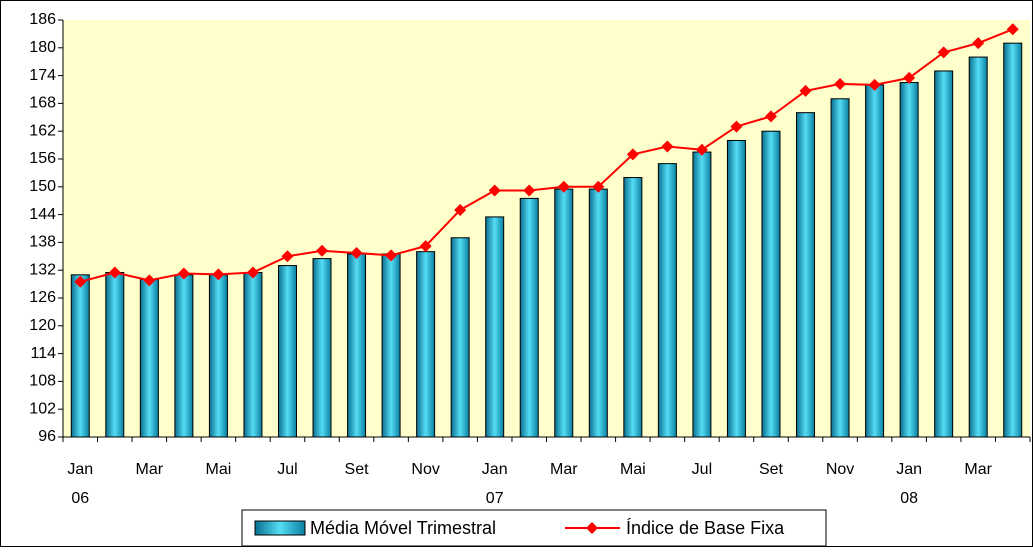 The image size is (1033, 552). I want to click on x-group-label: 07, so click(495, 498).